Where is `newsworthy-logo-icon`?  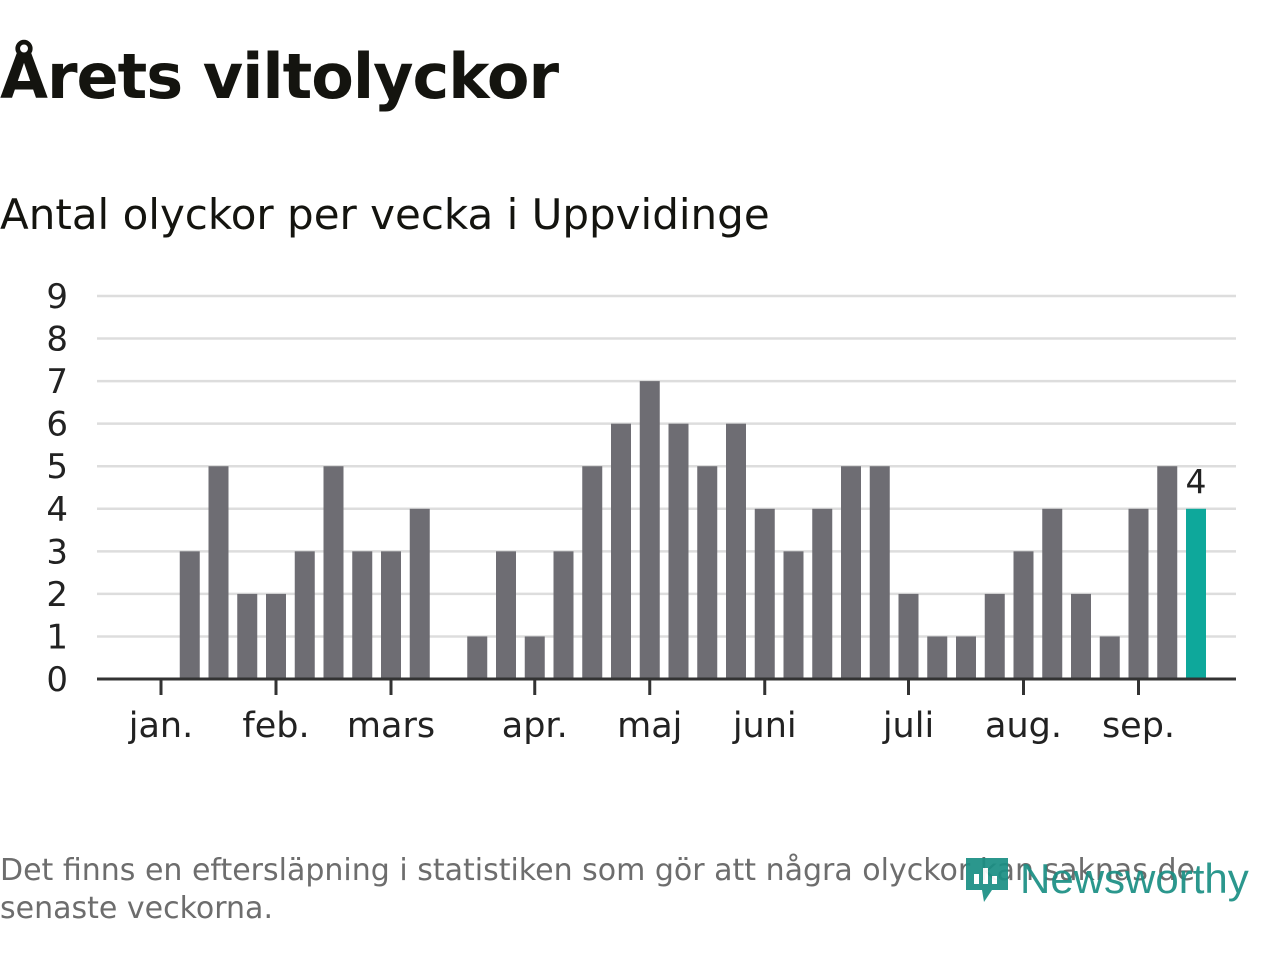 newsworthy-logo-icon is located at coordinates (987, 880).